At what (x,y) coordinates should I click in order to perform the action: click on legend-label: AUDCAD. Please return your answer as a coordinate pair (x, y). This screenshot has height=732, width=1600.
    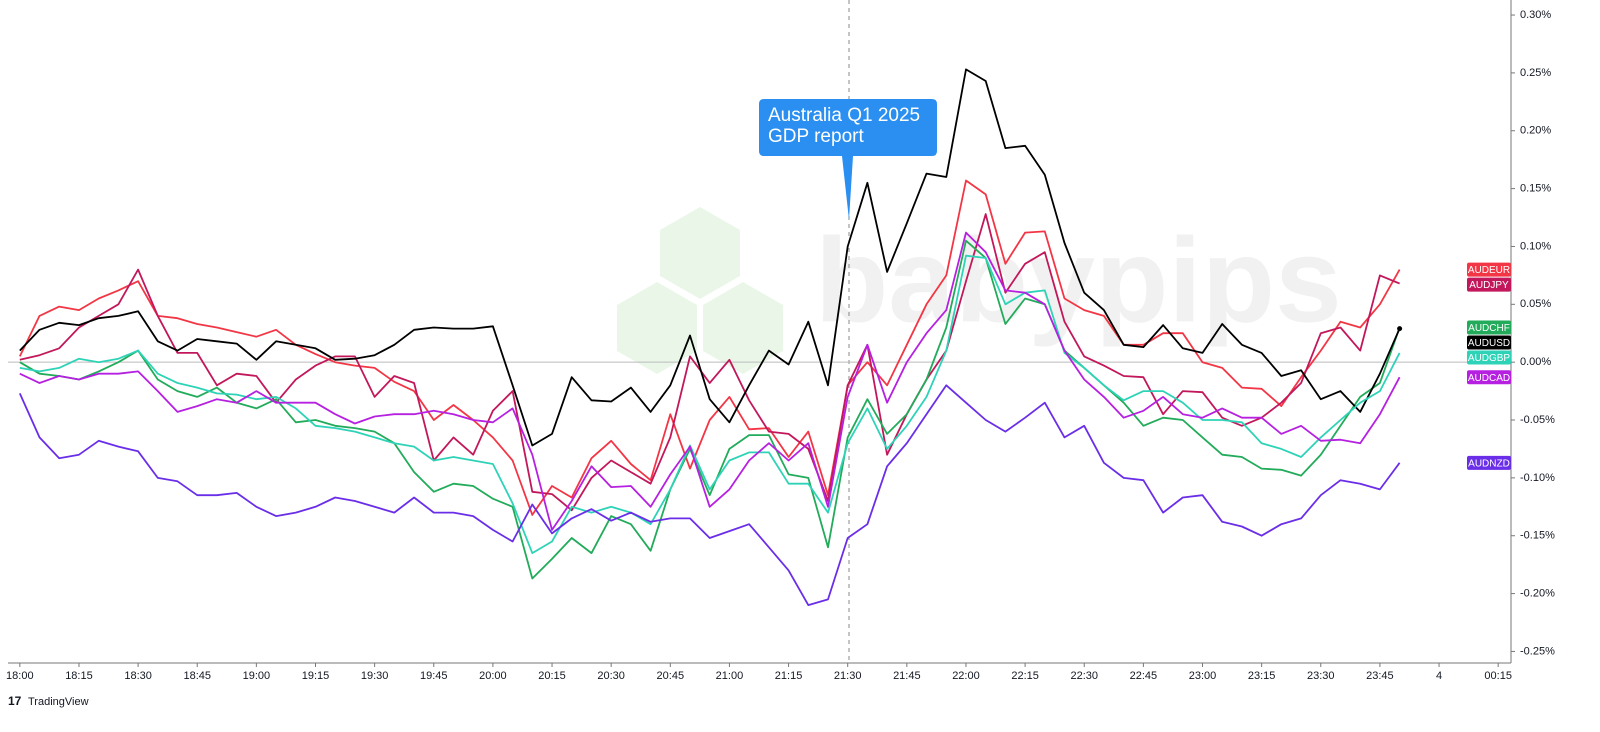
    Looking at the image, I should click on (1489, 378).